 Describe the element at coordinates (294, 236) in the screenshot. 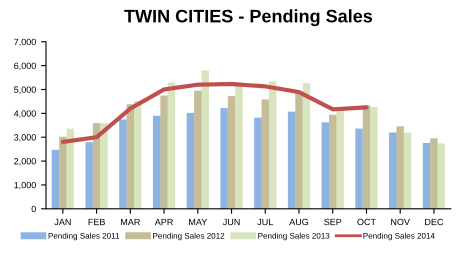

I see `legend-label: Pending Sales 2013` at that location.